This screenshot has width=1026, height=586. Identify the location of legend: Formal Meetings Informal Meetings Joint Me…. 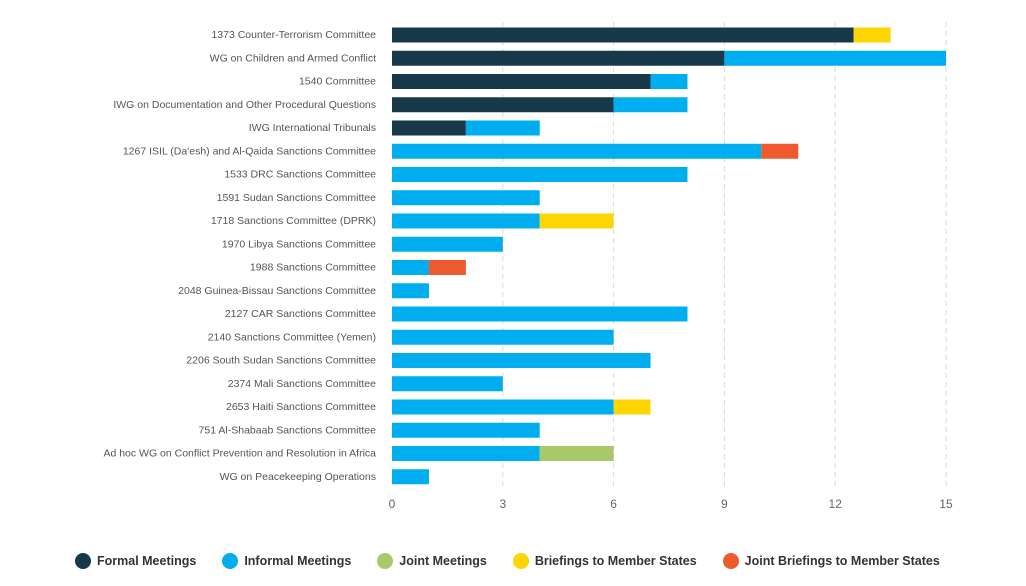
(507, 561).